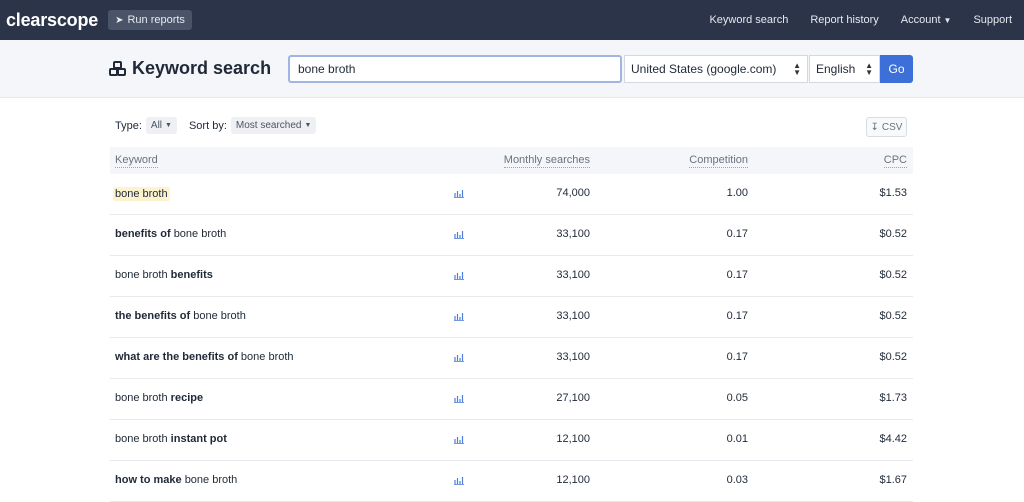  I want to click on country-value: United States (google.com), so click(704, 69).